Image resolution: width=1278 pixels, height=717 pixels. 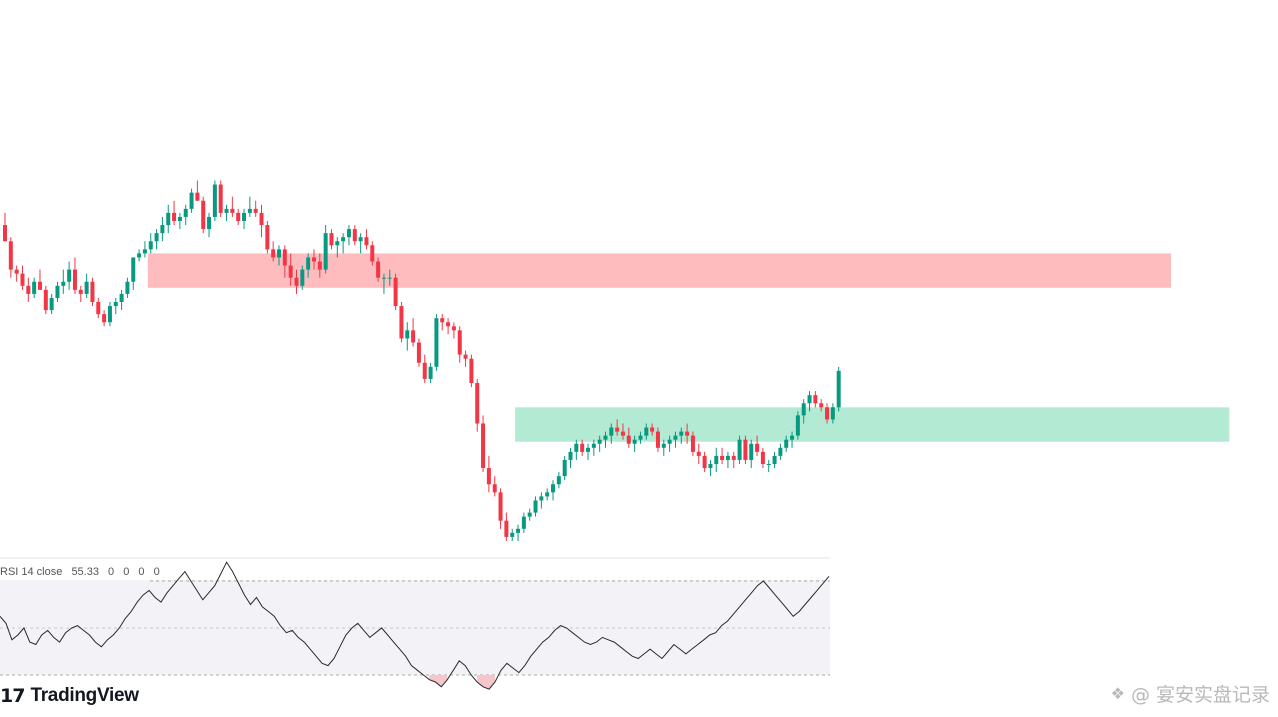 What do you see at coordinates (83, 572) in the screenshot?
I see `rsi-indicator-label: RSI 14 close 55.33 0 0 0 0` at bounding box center [83, 572].